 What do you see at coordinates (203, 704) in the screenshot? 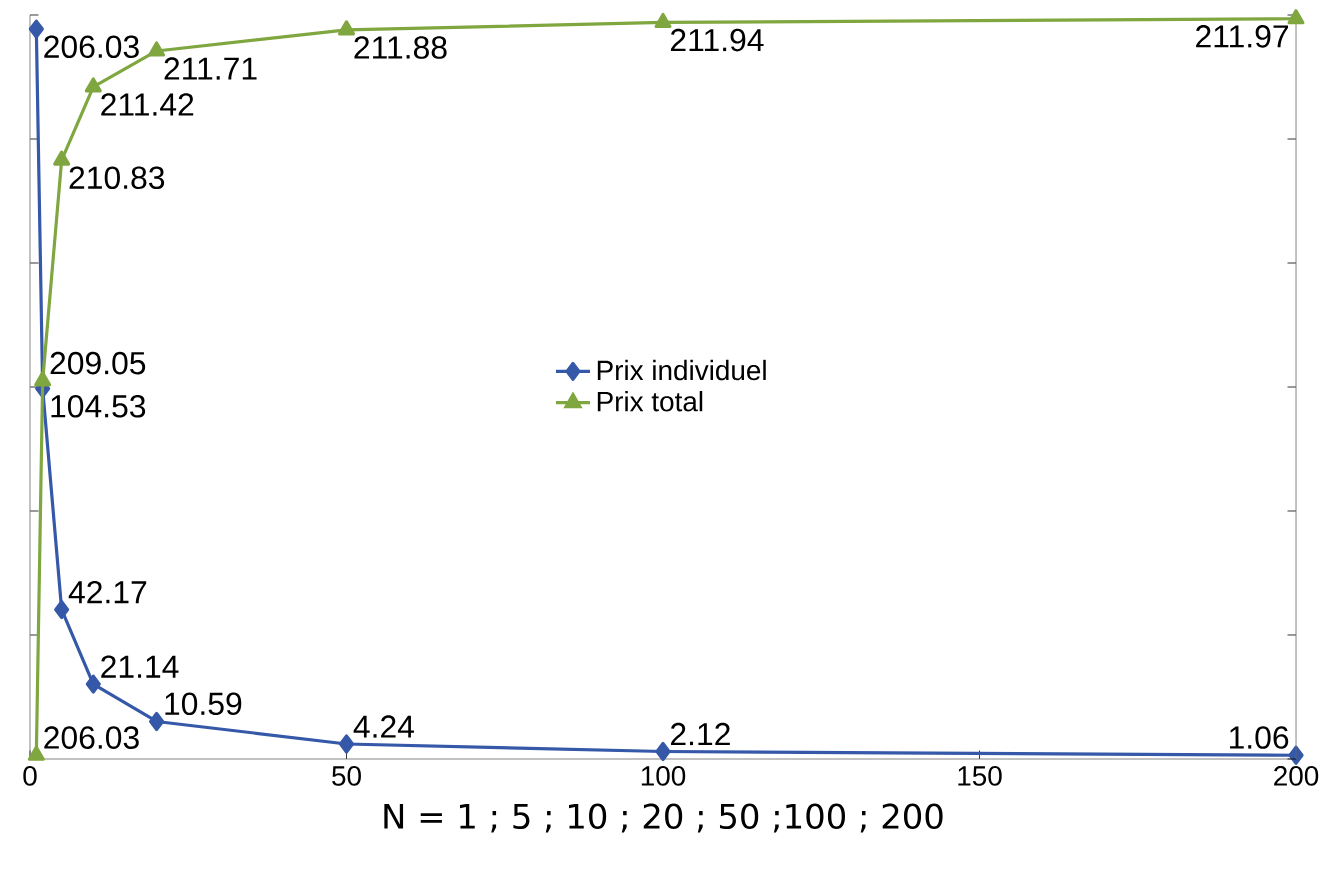
I see `data-label: 10.59` at bounding box center [203, 704].